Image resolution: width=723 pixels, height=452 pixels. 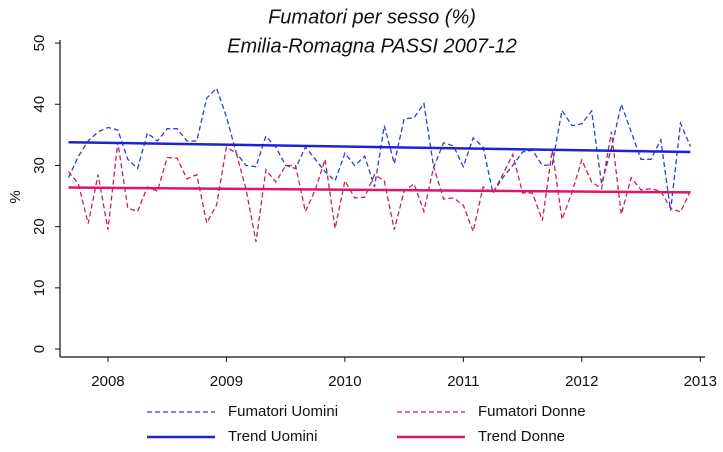 I want to click on x-tick-label: 2010, so click(x=344, y=381).